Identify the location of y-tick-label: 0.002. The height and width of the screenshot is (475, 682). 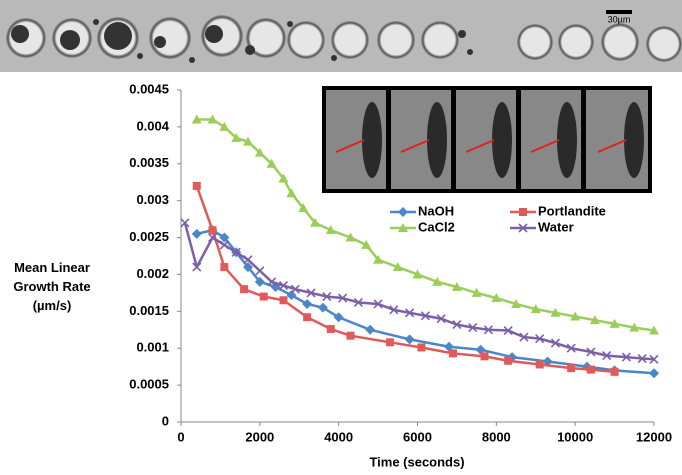
(152, 273).